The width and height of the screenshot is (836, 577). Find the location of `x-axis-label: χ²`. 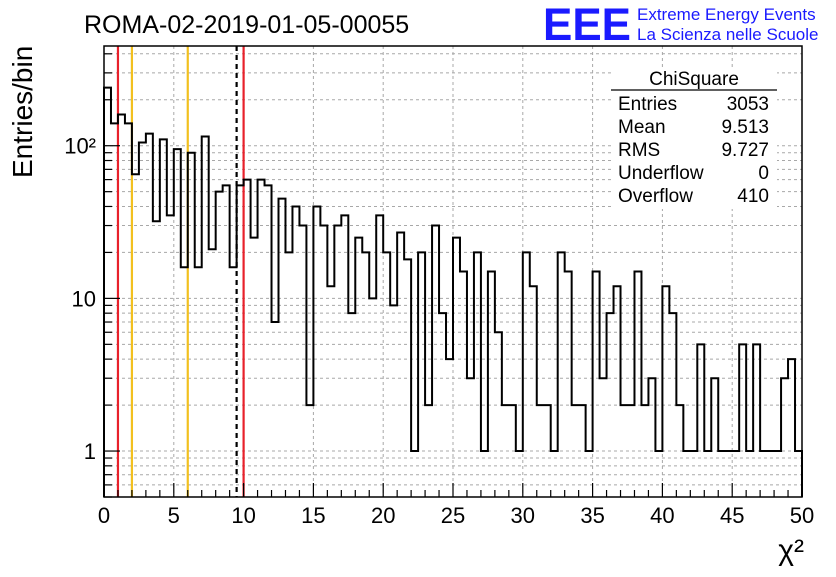

x-axis-label: χ² is located at coordinates (791, 550).